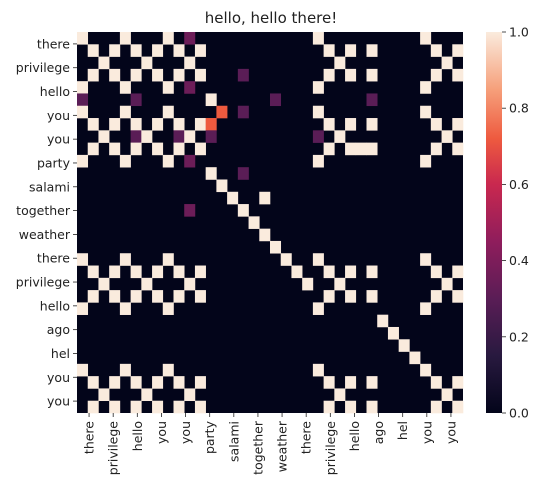 The width and height of the screenshot is (546, 494). I want to click on x-tick-label: privilege, so click(330, 448).